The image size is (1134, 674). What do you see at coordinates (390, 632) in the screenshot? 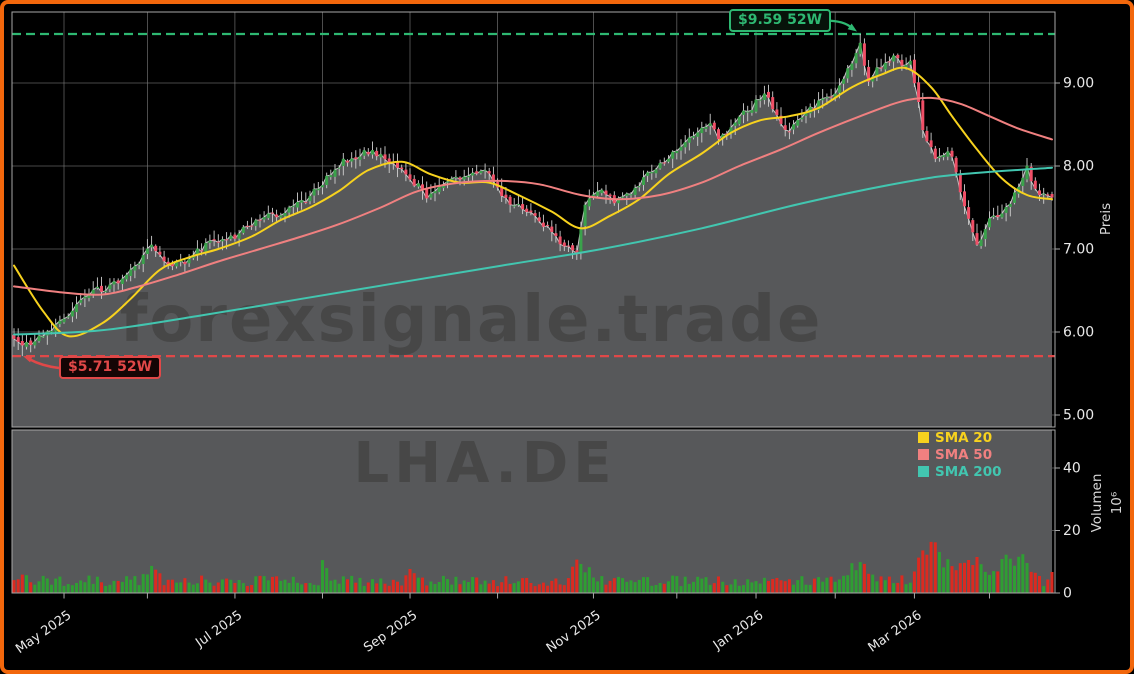
I see `month-tick-label: Sep 2025` at bounding box center [390, 632].